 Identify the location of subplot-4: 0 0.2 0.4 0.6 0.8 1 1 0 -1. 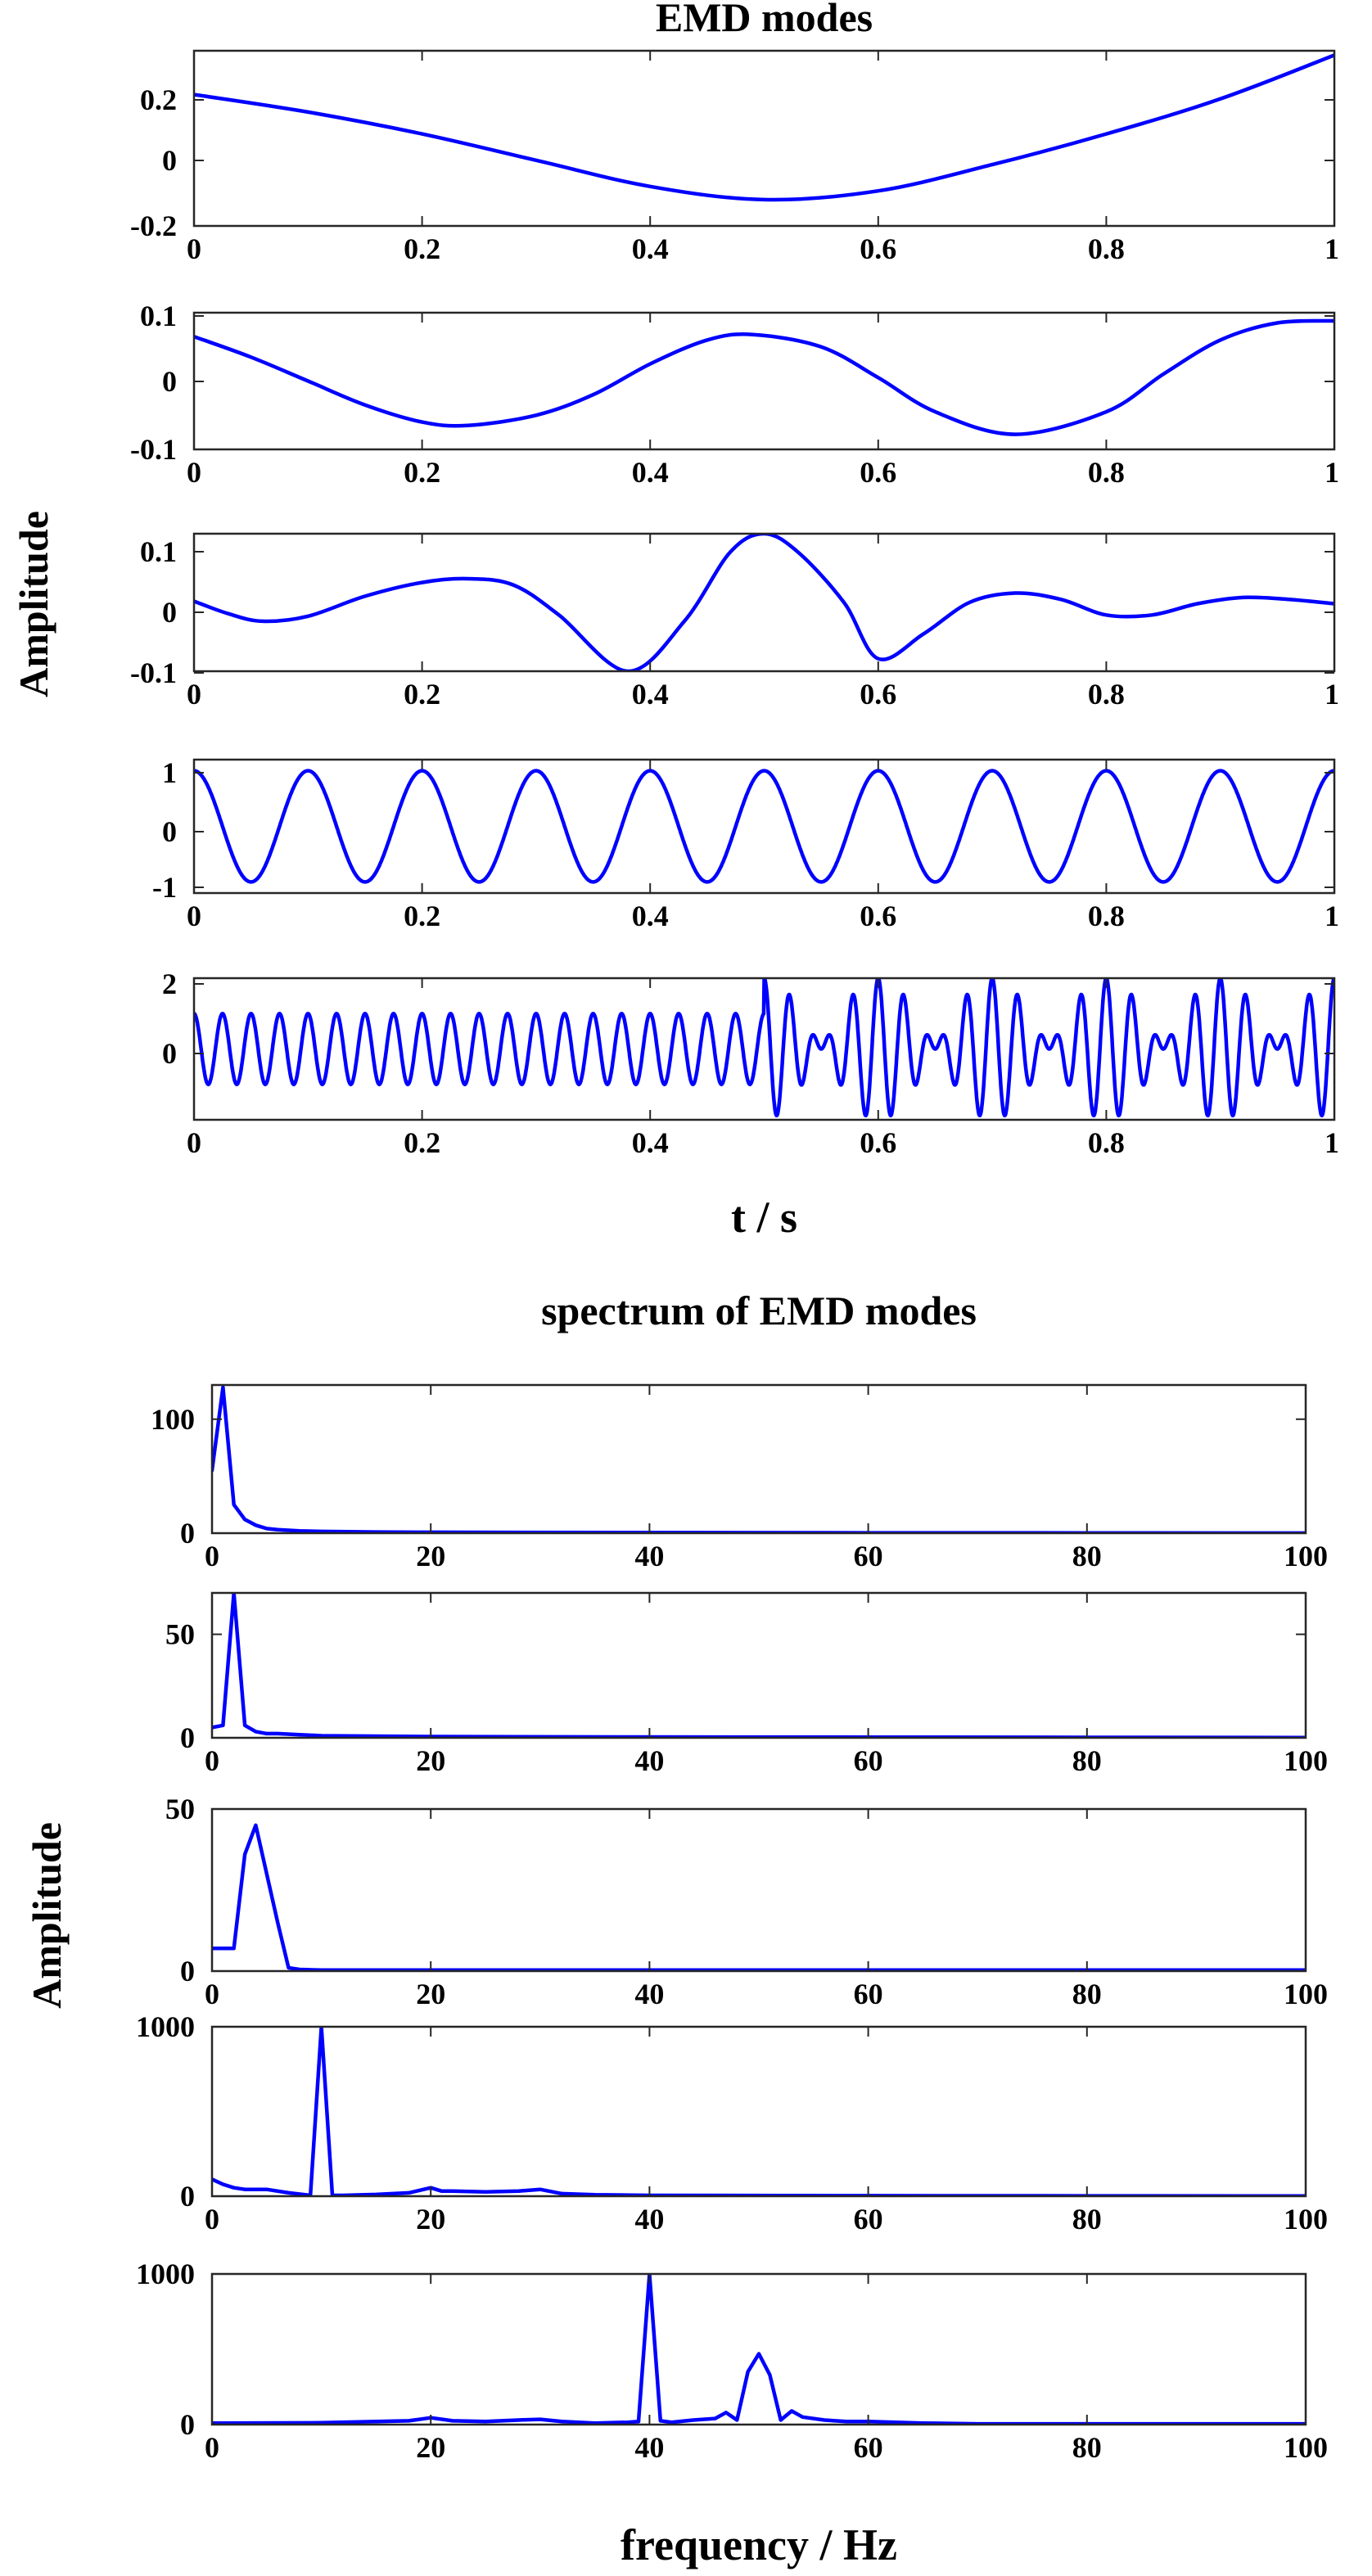
(745, 844).